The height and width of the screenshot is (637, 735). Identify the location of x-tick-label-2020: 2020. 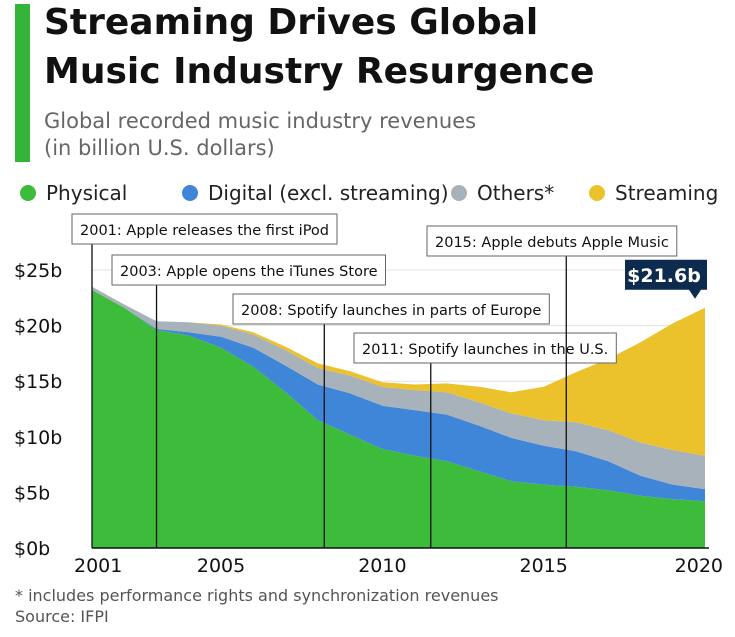
(699, 566).